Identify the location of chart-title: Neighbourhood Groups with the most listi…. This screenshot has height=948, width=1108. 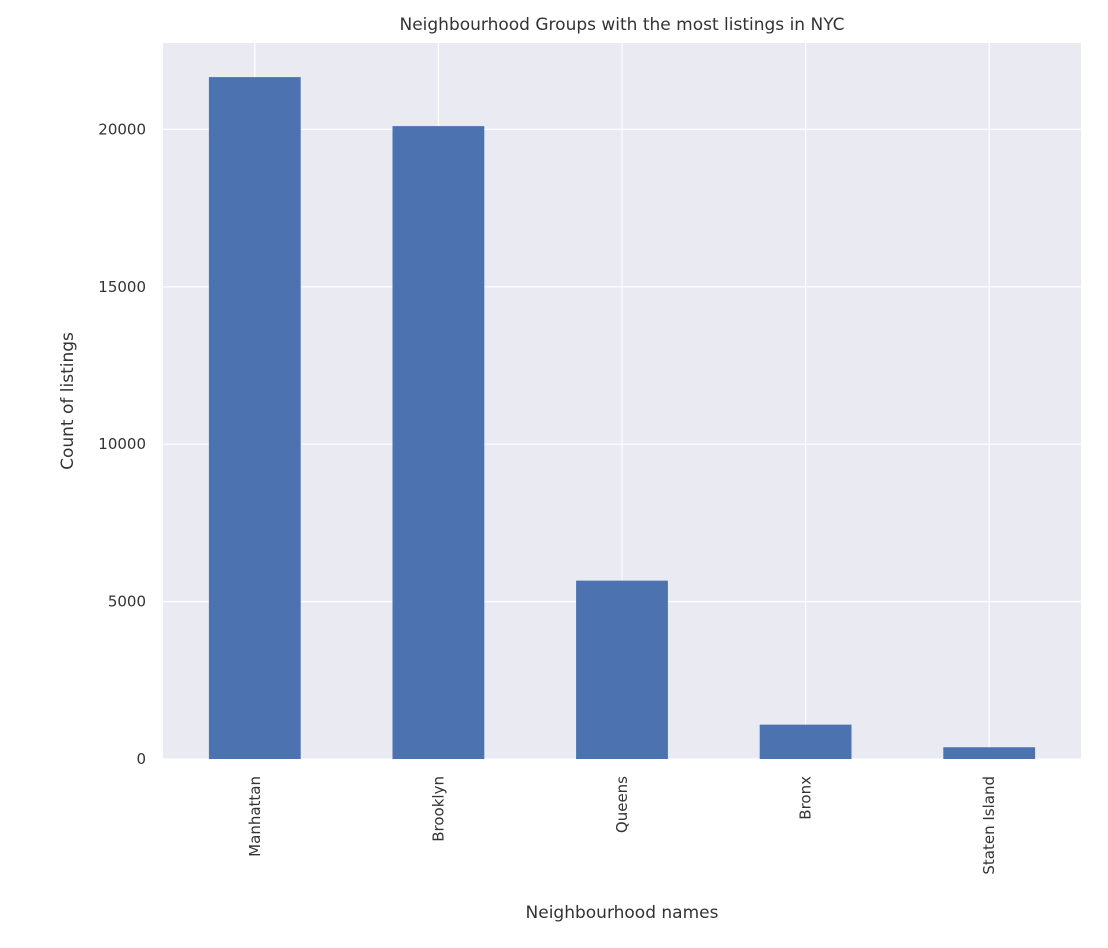
(621, 25).